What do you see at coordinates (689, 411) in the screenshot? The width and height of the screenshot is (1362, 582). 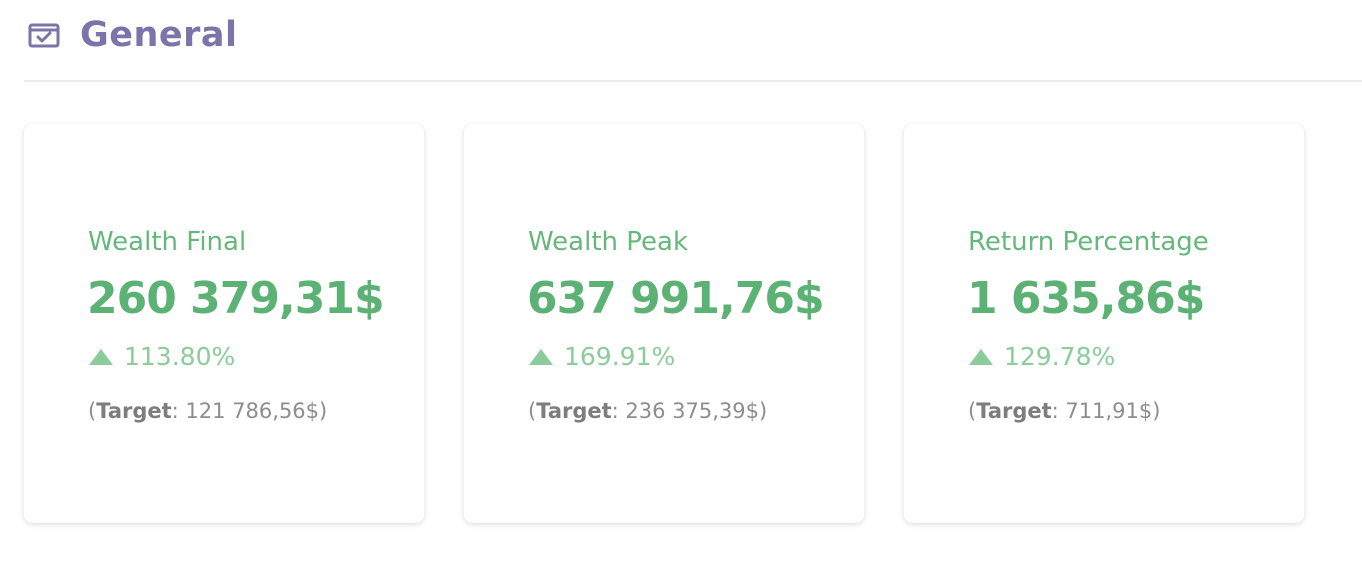 I see `target-value: : 236 375,39$)` at bounding box center [689, 411].